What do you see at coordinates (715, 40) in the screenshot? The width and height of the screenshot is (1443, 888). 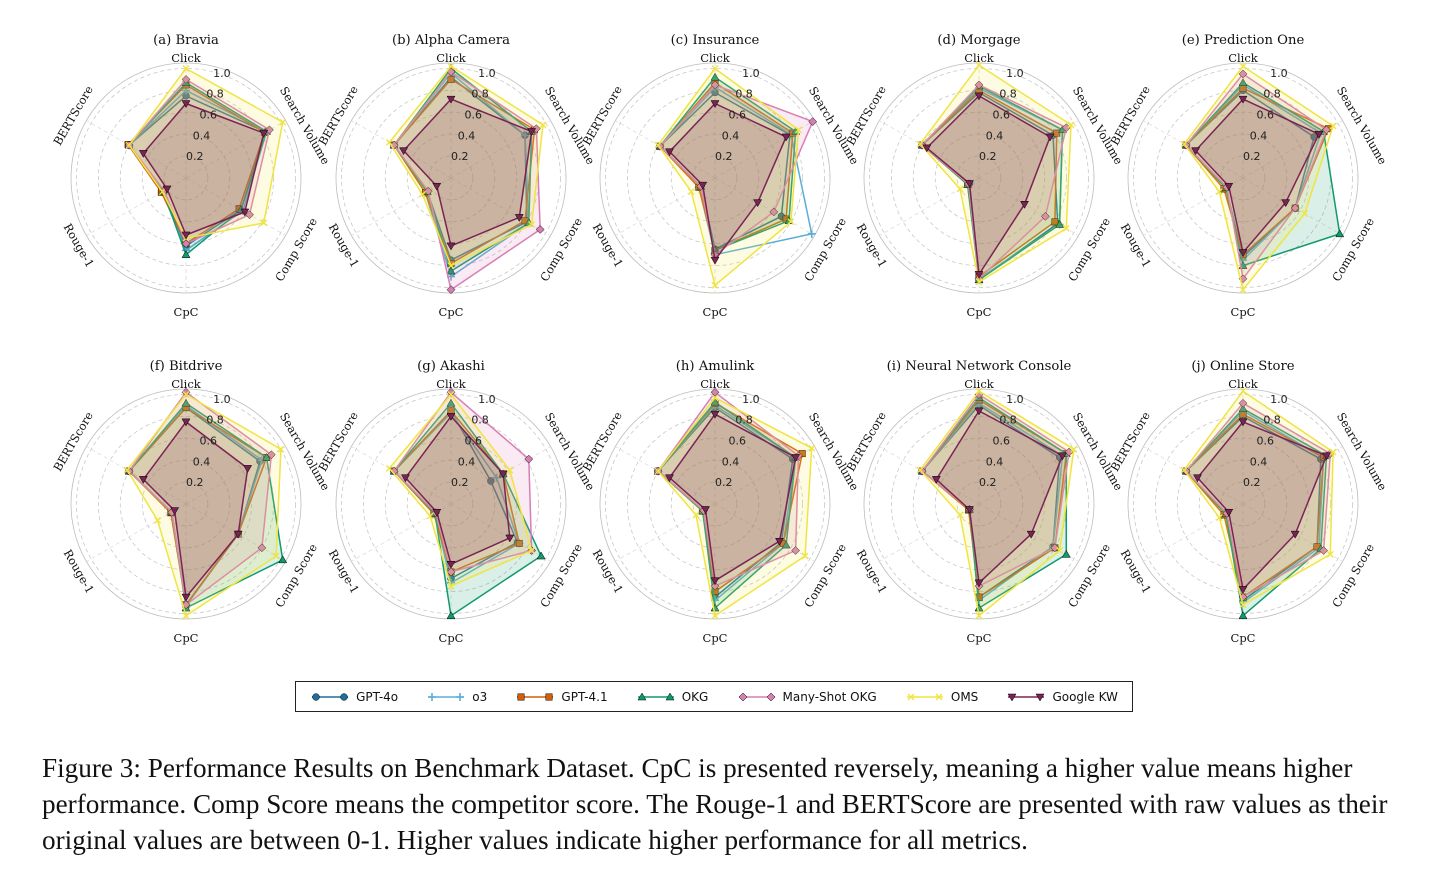 I see `chart-title: (c) Insurance` at bounding box center [715, 40].